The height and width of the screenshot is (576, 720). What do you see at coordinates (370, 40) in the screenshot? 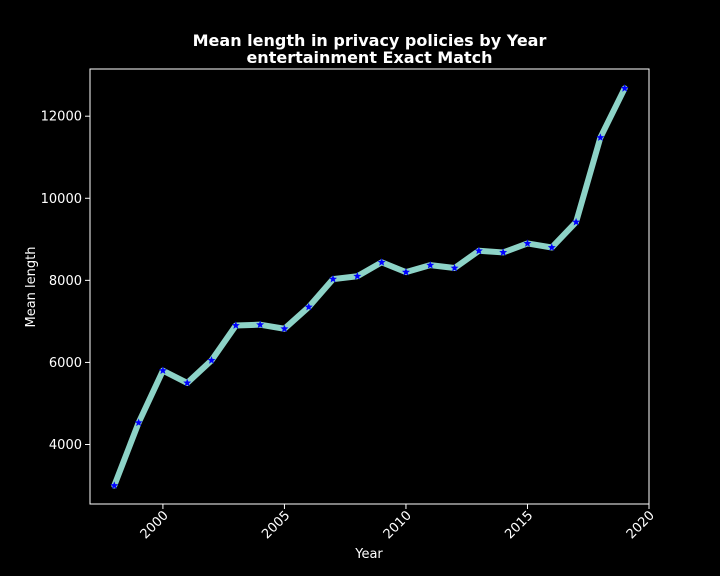
I see `chart-title: Mean length in privacy policies by Year` at bounding box center [370, 40].